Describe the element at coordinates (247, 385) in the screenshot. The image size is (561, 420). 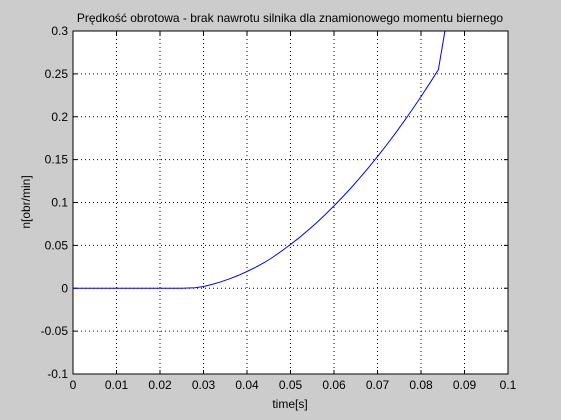
I see `x-tick-label: 0.04` at that location.